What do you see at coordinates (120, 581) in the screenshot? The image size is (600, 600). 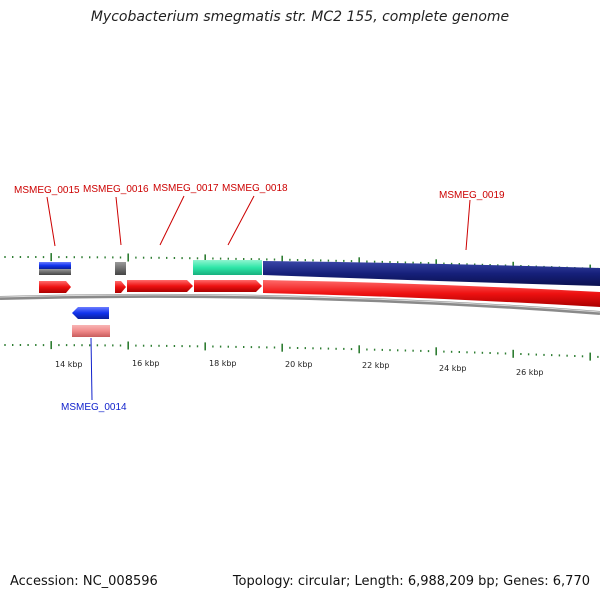 I see `accession-value: NC_008596` at bounding box center [120, 581].